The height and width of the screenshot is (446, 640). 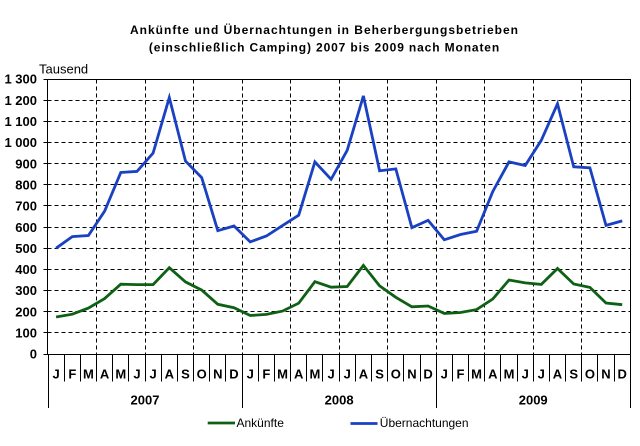 I want to click on svg-text: 1 100, so click(x=20, y=121).